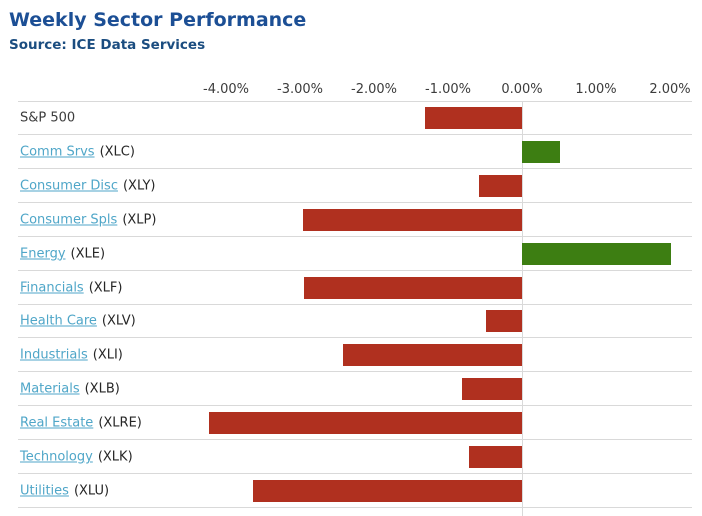  I want to click on sector-label: Consumer Spls (XLP), so click(88, 219).